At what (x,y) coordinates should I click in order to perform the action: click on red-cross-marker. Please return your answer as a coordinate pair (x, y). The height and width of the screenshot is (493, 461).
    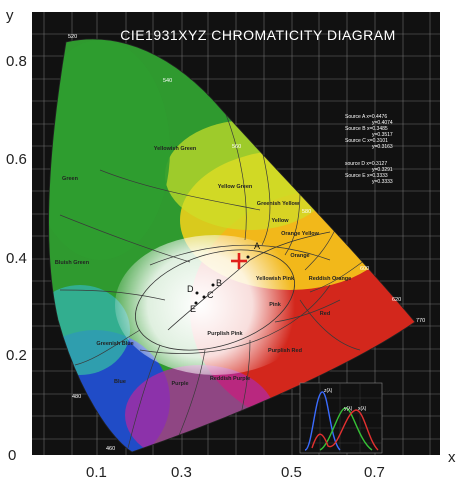
    Looking at the image, I should click on (239, 261).